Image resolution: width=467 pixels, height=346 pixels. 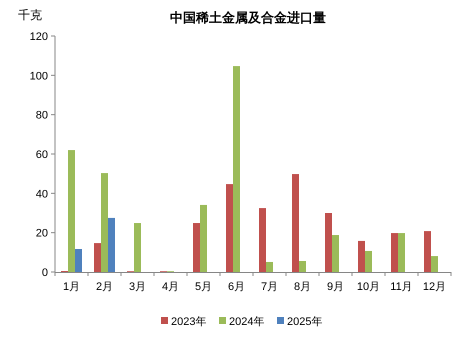 What do you see at coordinates (39, 76) in the screenshot?
I see `y-tick-label: 100` at bounding box center [39, 76].